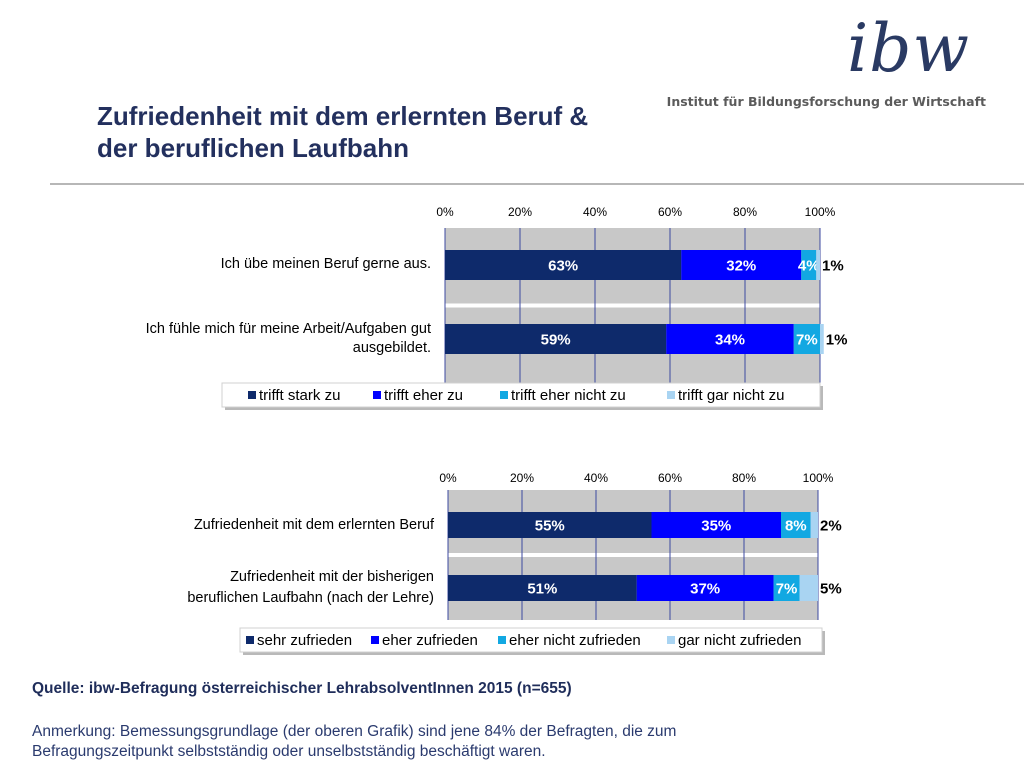 This screenshot has height=768, width=1024. What do you see at coordinates (670, 212) in the screenshot?
I see `top-tick-label: 60%` at bounding box center [670, 212].